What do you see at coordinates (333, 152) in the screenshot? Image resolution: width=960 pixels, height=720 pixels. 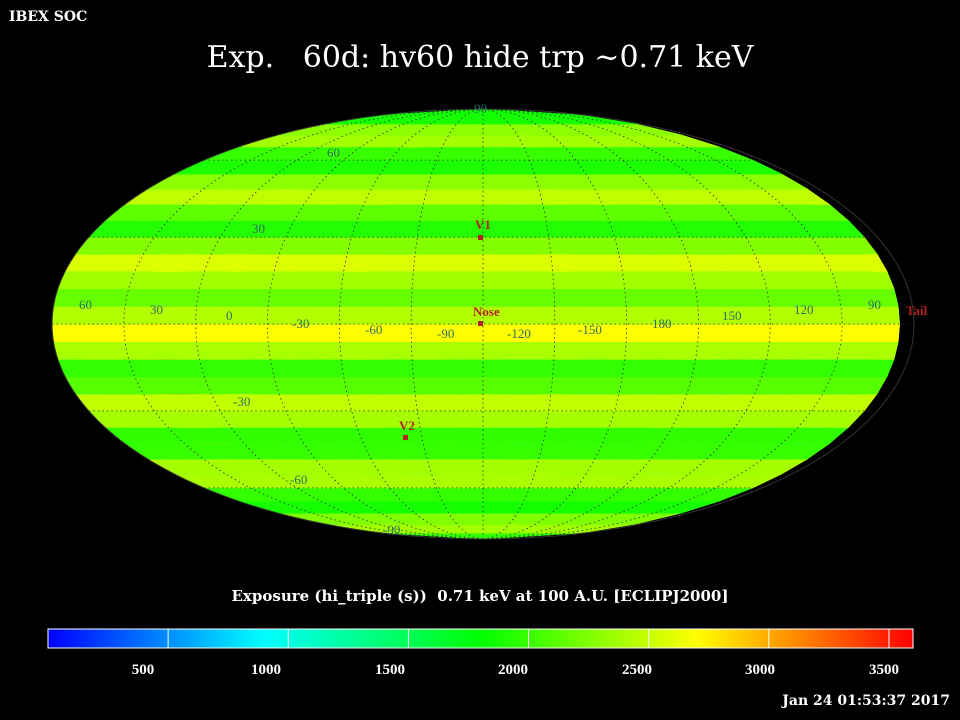 I see `lat-label-60: 60` at bounding box center [333, 152].